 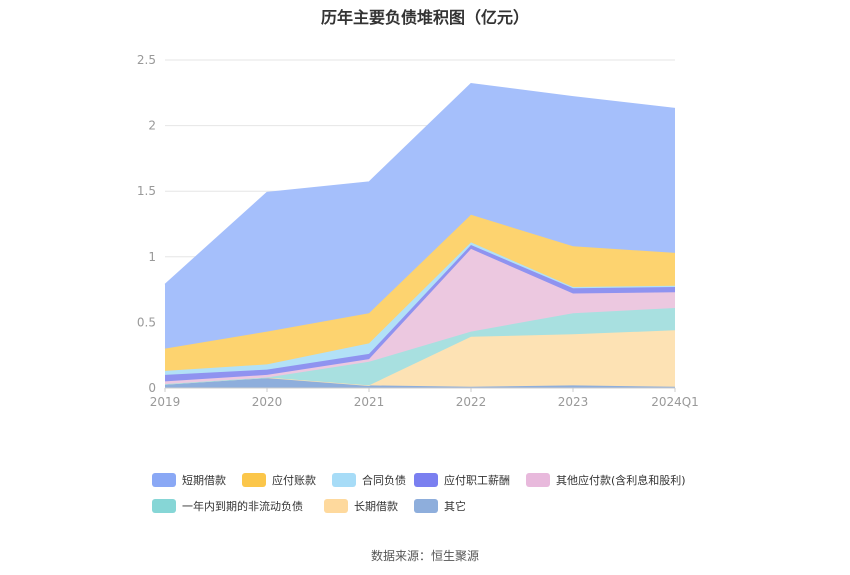 I want to click on legend-item: 一年内到期的非流动负债, so click(x=227, y=506).